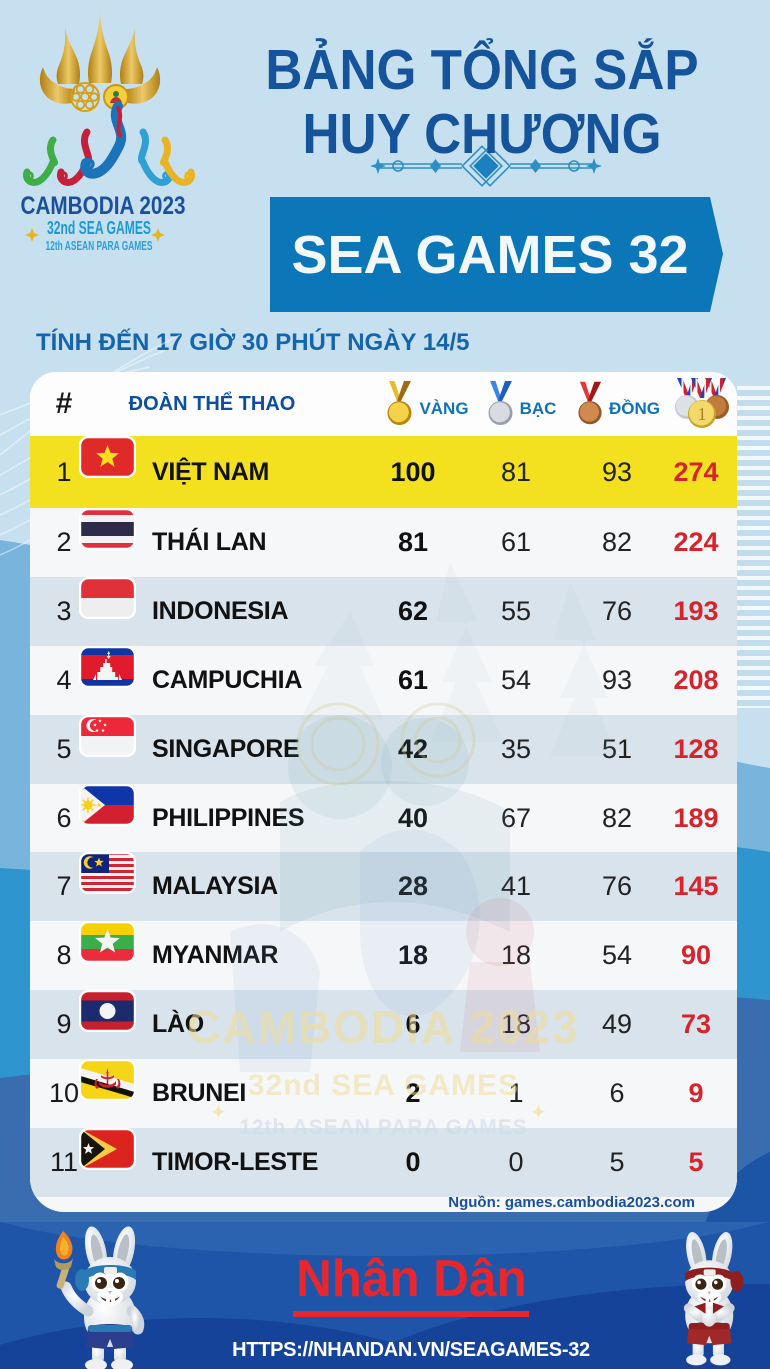 The height and width of the screenshot is (1369, 770). I want to click on svg-text: 1, so click(702, 414).